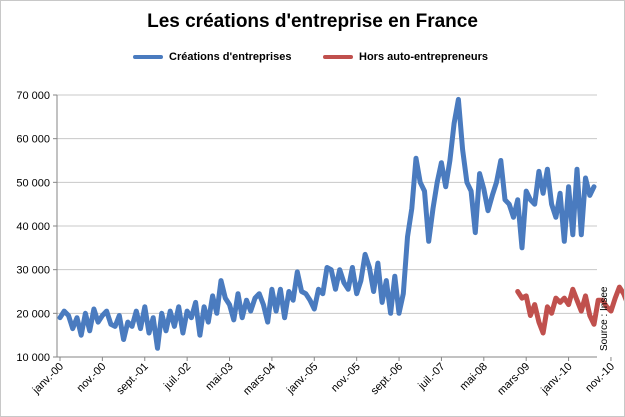 This screenshot has width=625, height=417. Describe the element at coordinates (48, 379) in the screenshot. I see `x-tick-label: janv.-00` at that location.